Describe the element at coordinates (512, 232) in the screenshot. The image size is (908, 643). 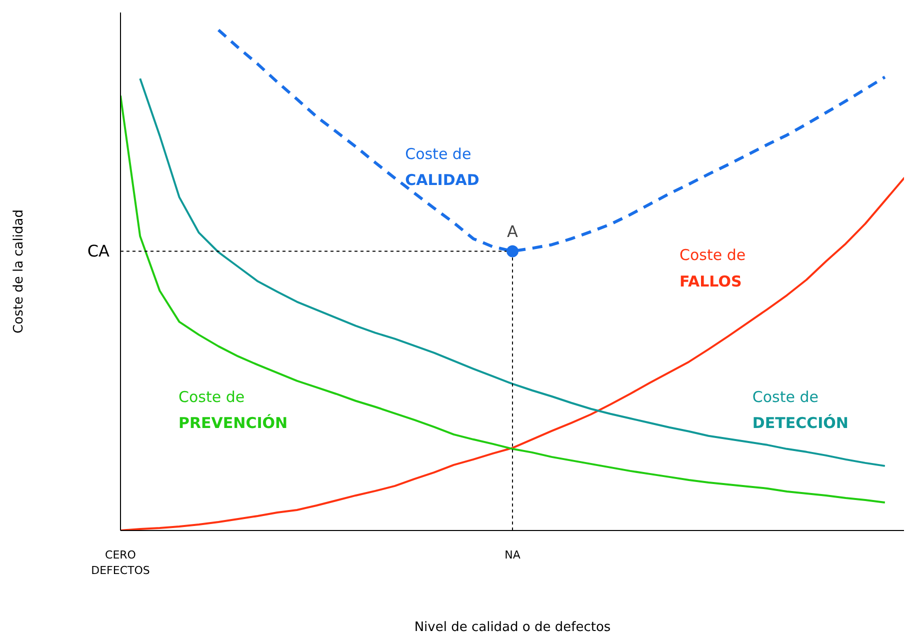
I see `annotation: A` at that location.